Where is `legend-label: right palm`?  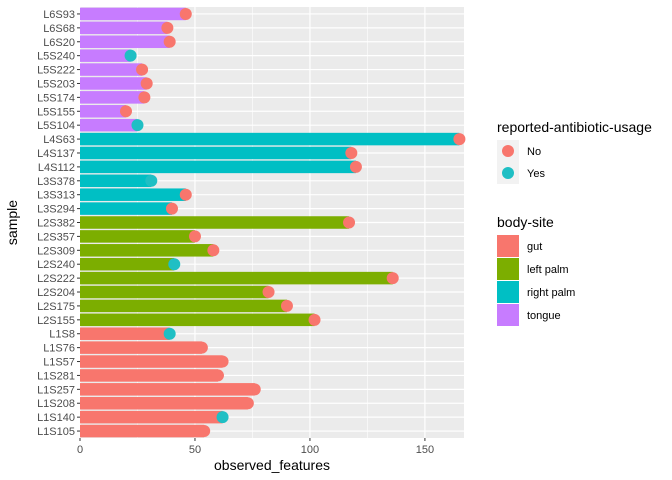
legend-label: right palm is located at coordinates (551, 293).